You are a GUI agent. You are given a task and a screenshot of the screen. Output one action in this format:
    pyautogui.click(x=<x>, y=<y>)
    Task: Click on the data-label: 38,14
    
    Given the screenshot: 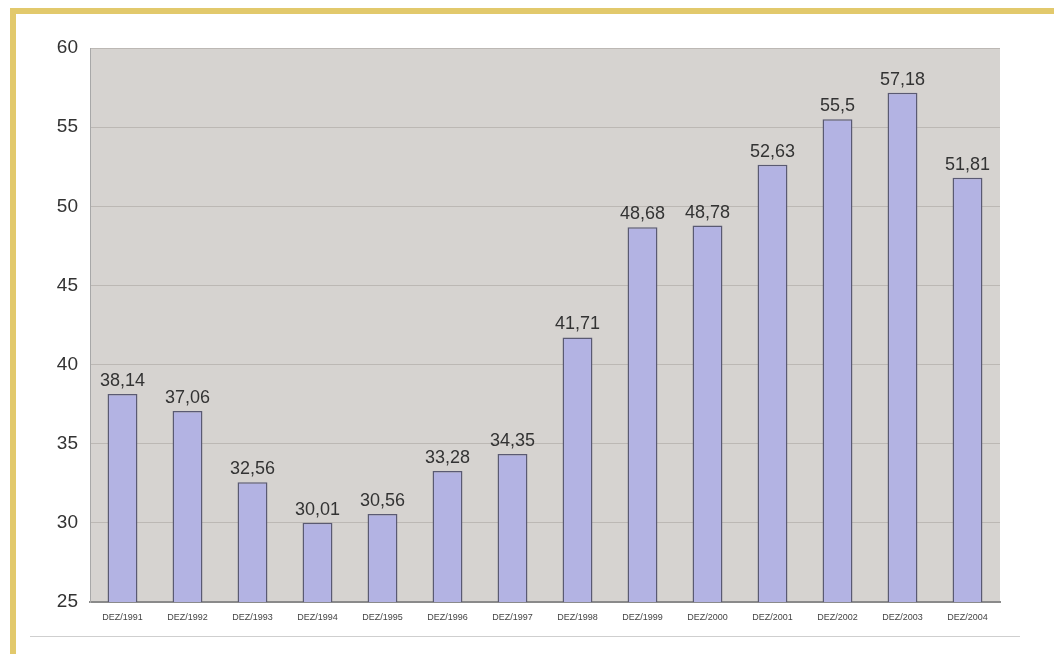 What is the action you would take?
    pyautogui.click(x=122, y=379)
    